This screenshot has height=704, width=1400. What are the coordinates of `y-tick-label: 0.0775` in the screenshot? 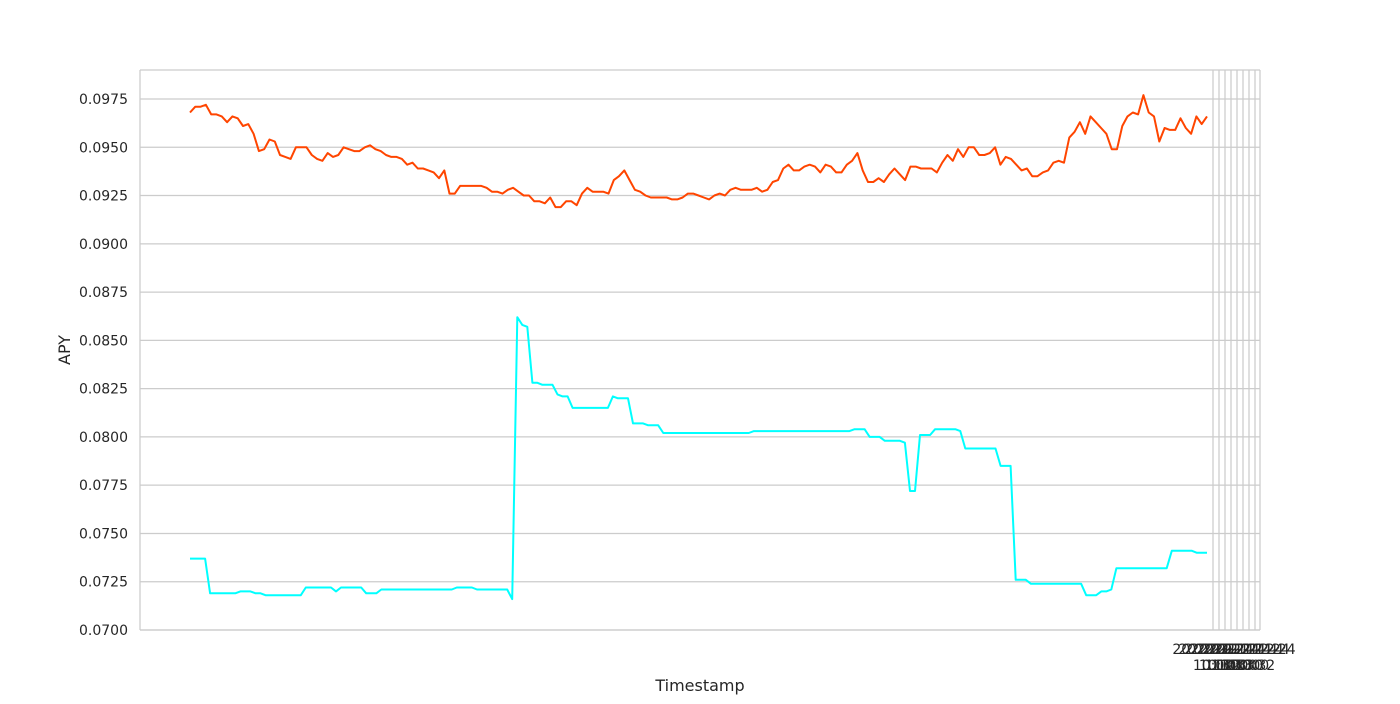 It's located at (103, 486).